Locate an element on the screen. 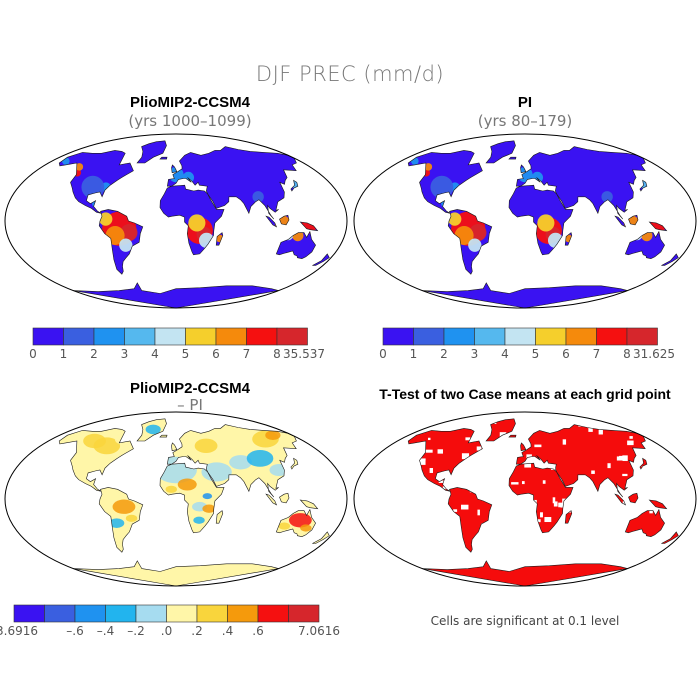 This screenshot has height=700, width=700. panel-subtitle-pliomip2: (yrs 1000–1099) is located at coordinates (190, 121).